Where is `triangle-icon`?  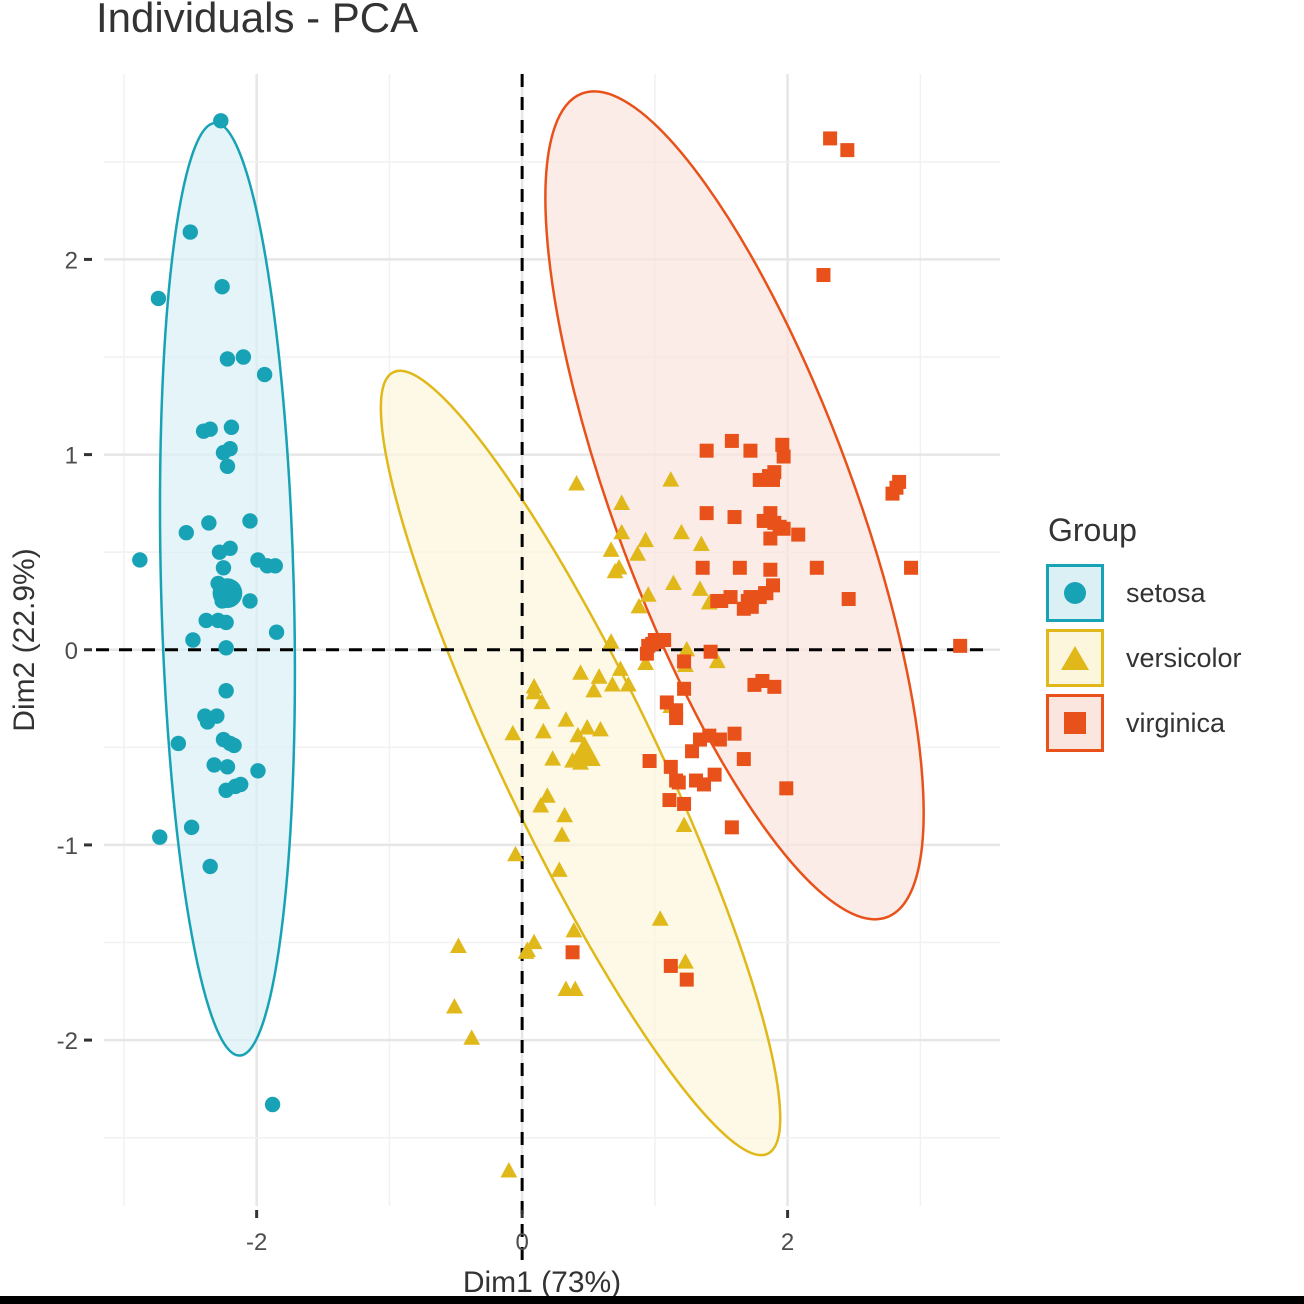
triangle-icon is located at coordinates (1075, 658).